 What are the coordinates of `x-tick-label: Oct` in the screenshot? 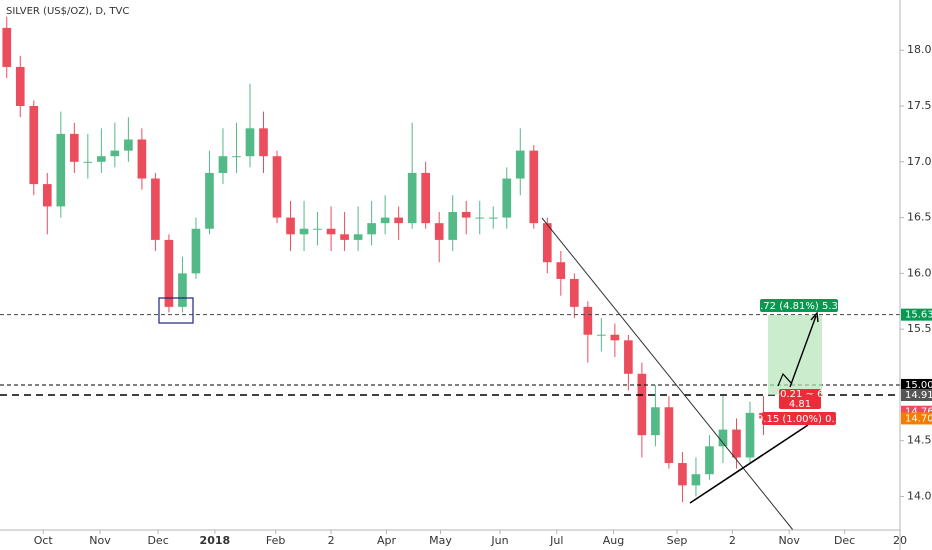 It's located at (44, 540).